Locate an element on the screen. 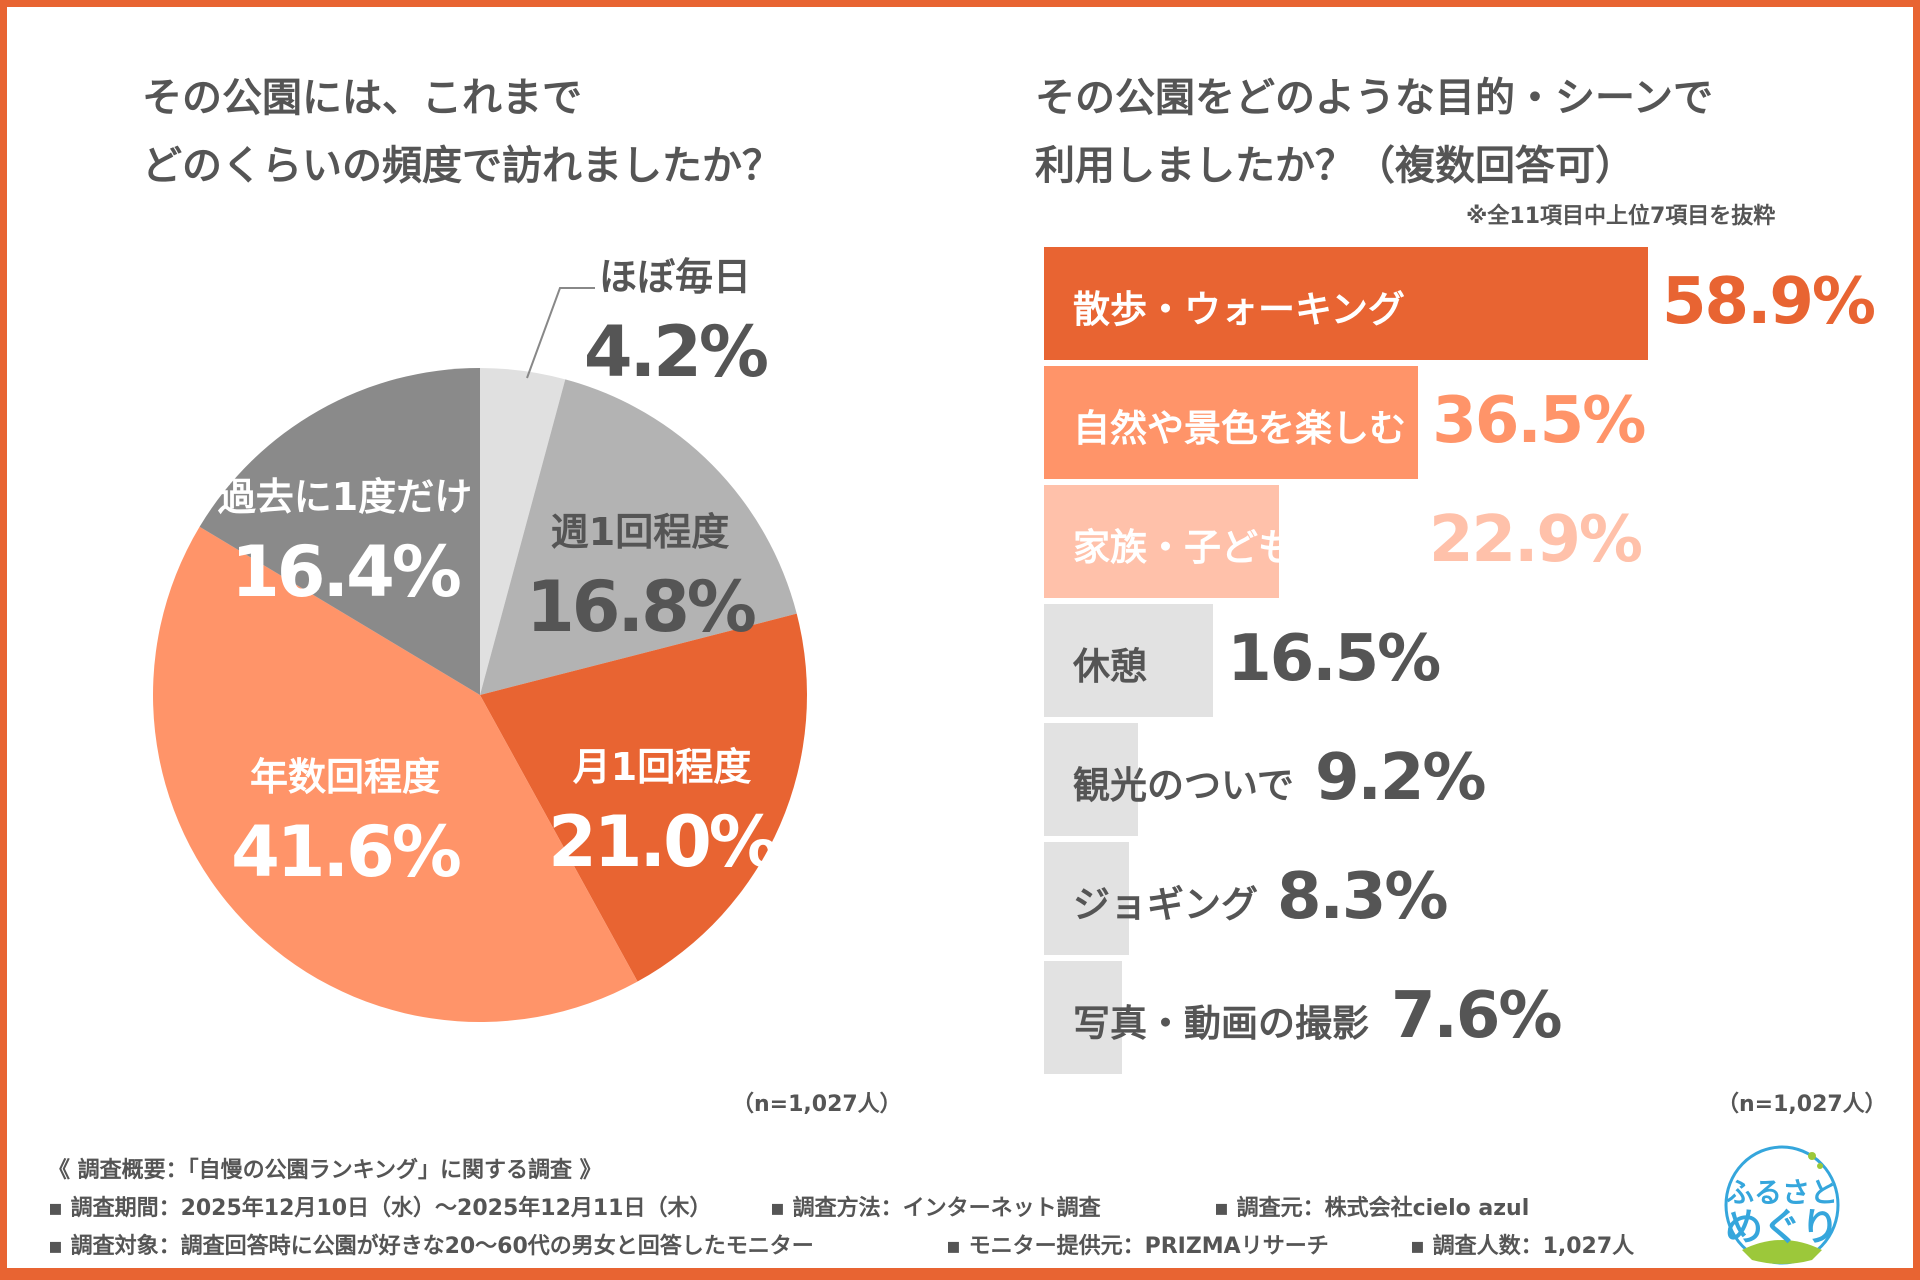 The width and height of the screenshot is (1920, 1280). bar-label: ジョギング is located at coordinates (1165, 904).